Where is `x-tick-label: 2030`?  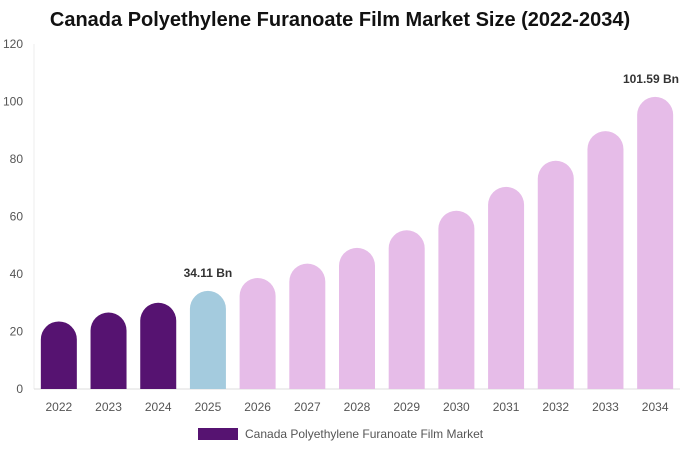
x-tick-label: 2030 is located at coordinates (456, 407).